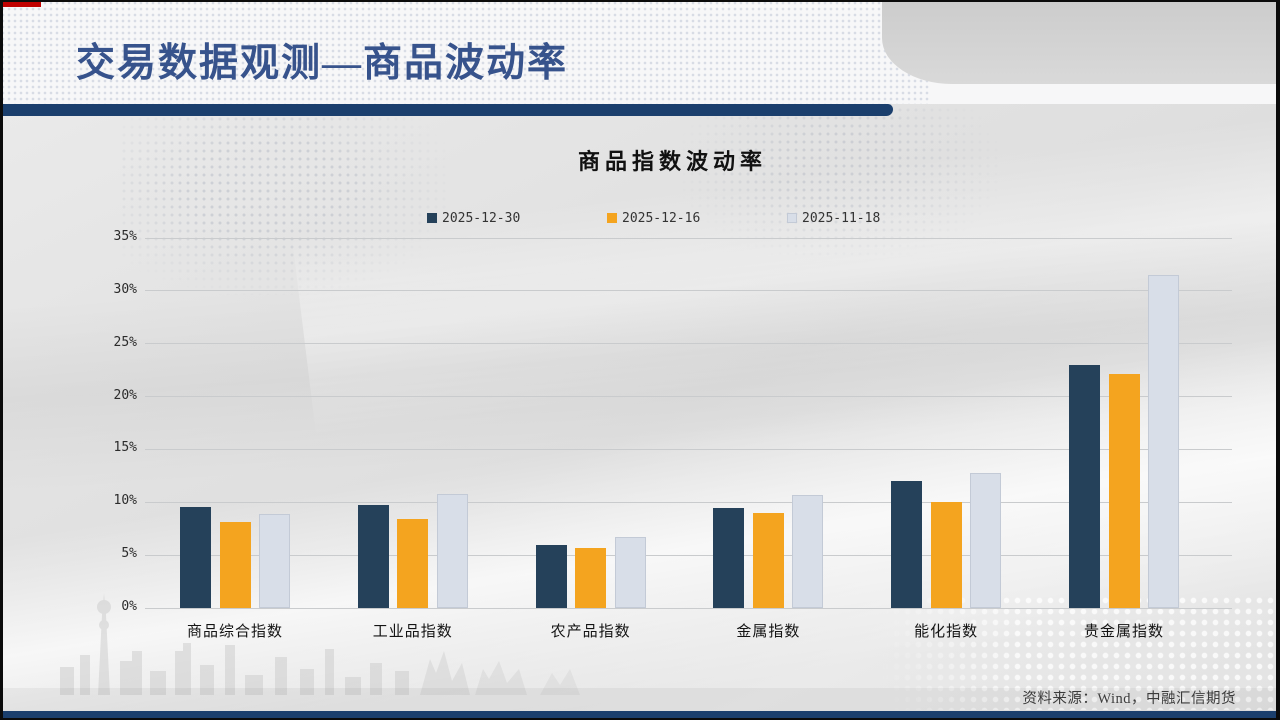  What do you see at coordinates (792, 218) in the screenshot?
I see `legend-swatch-series3` at bounding box center [792, 218].